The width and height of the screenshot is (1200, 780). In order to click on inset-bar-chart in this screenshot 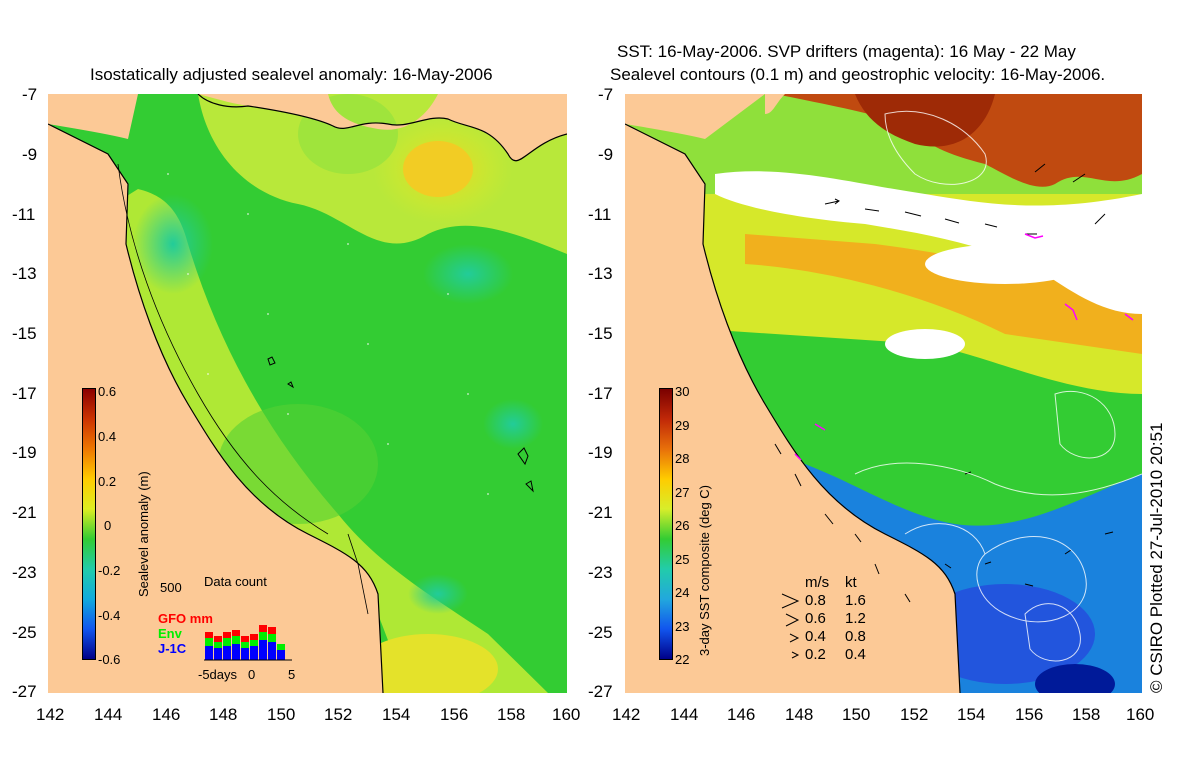, I will do `click(248, 643)`.